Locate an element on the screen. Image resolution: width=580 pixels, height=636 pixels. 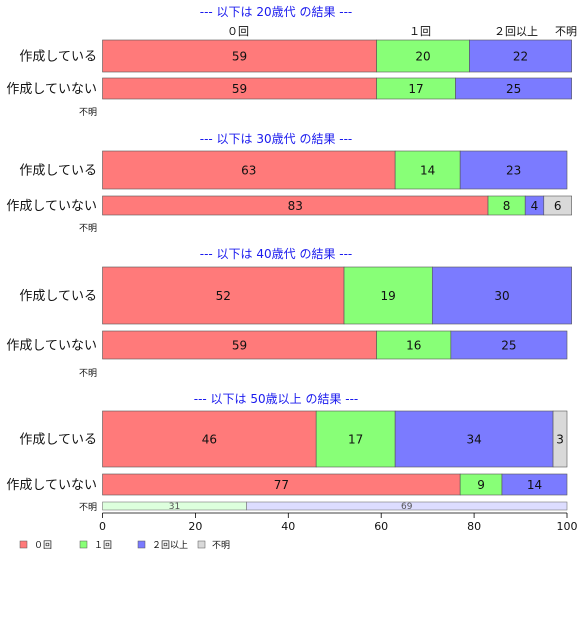
x-tick-label: 60 is located at coordinates (381, 526).